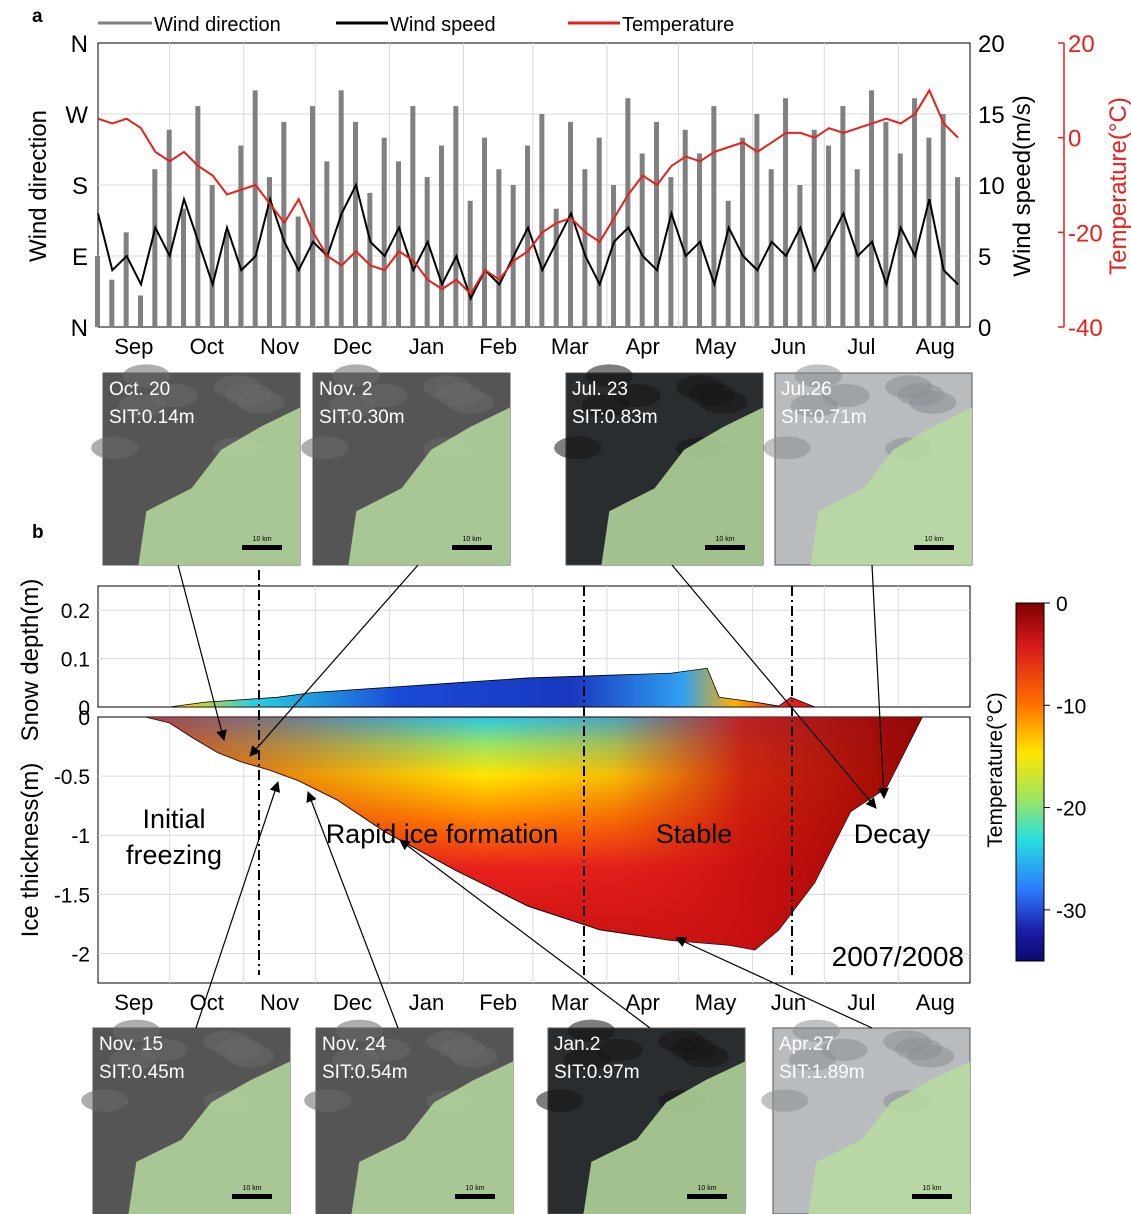 The image size is (1131, 1214). Describe the element at coordinates (1071, 911) in the screenshot. I see `colorbar-tick-label: -30` at that location.